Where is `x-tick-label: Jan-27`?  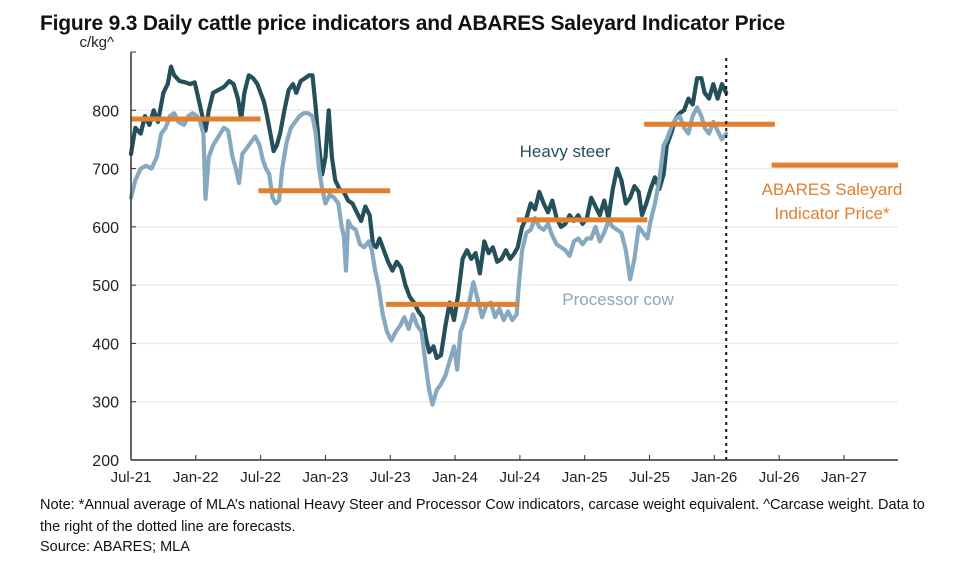
x-tick-label: Jan-27 is located at coordinates (844, 477).